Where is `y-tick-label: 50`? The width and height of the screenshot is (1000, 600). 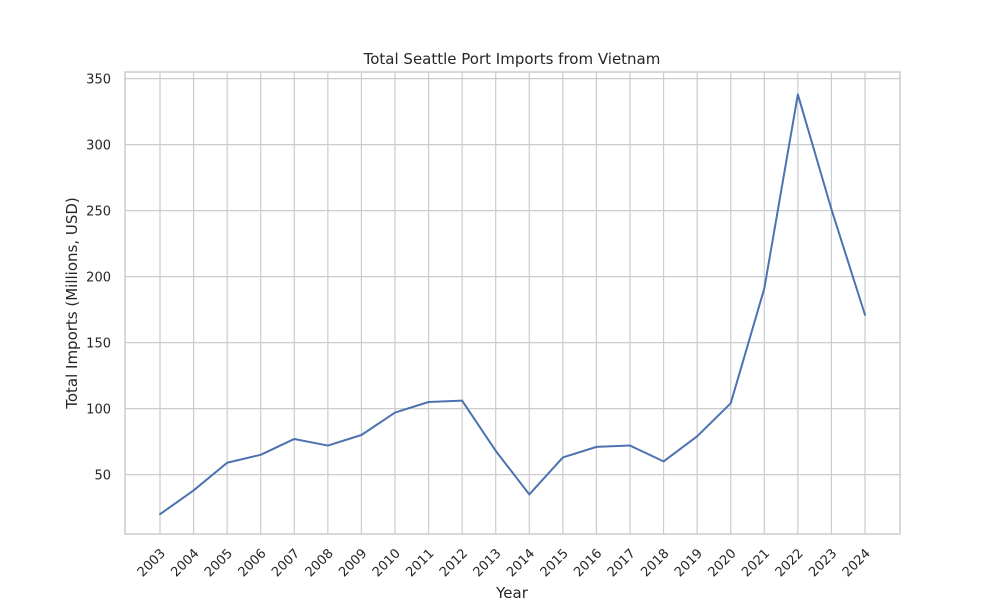
y-tick-label: 50 is located at coordinates (102, 476).